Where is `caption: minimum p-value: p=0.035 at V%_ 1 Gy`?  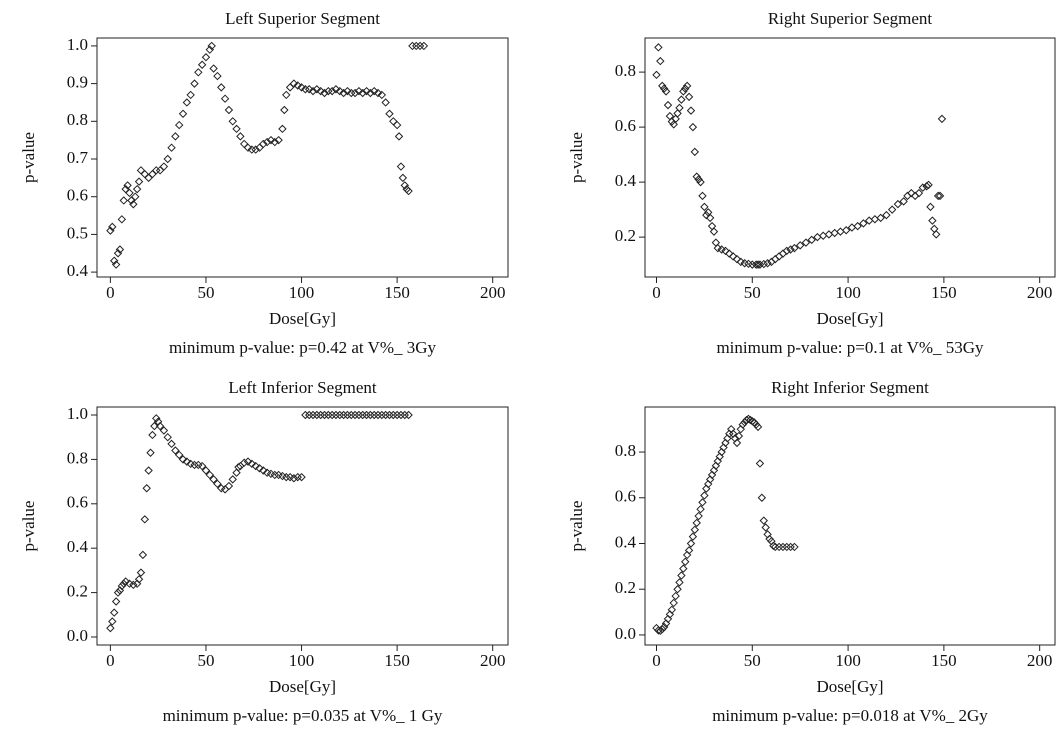
caption: minimum p-value: p=0.035 at V%_ 1 Gy is located at coordinates (303, 715).